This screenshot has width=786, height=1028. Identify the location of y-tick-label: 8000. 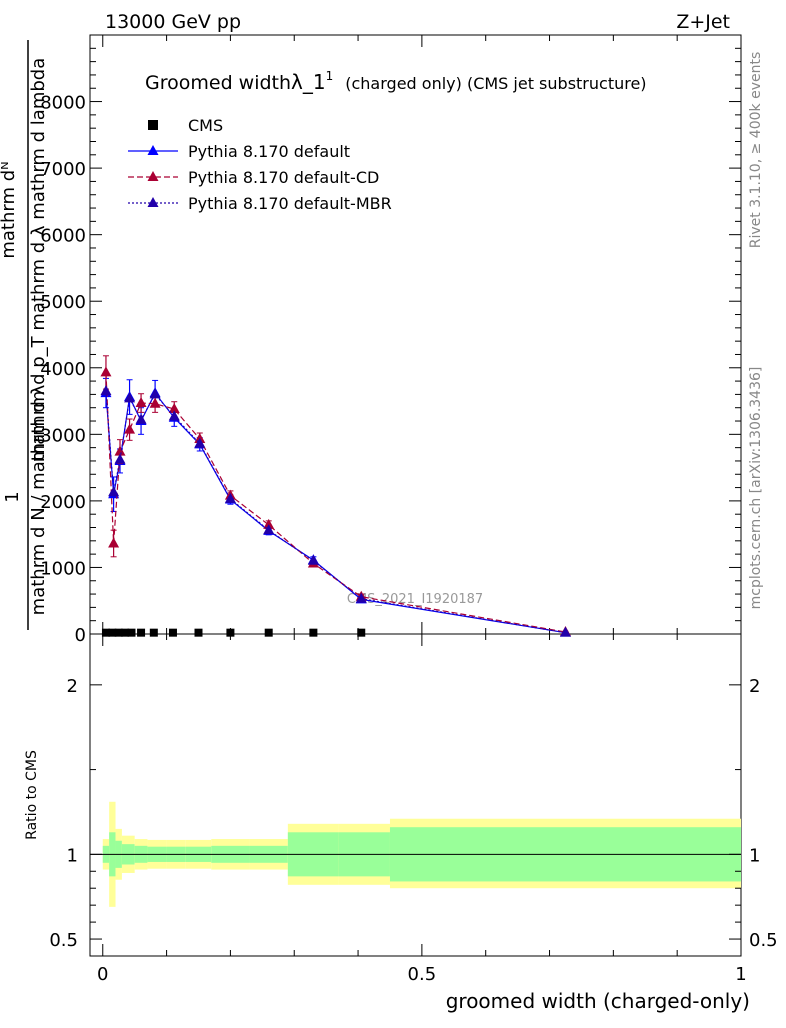
(63, 103).